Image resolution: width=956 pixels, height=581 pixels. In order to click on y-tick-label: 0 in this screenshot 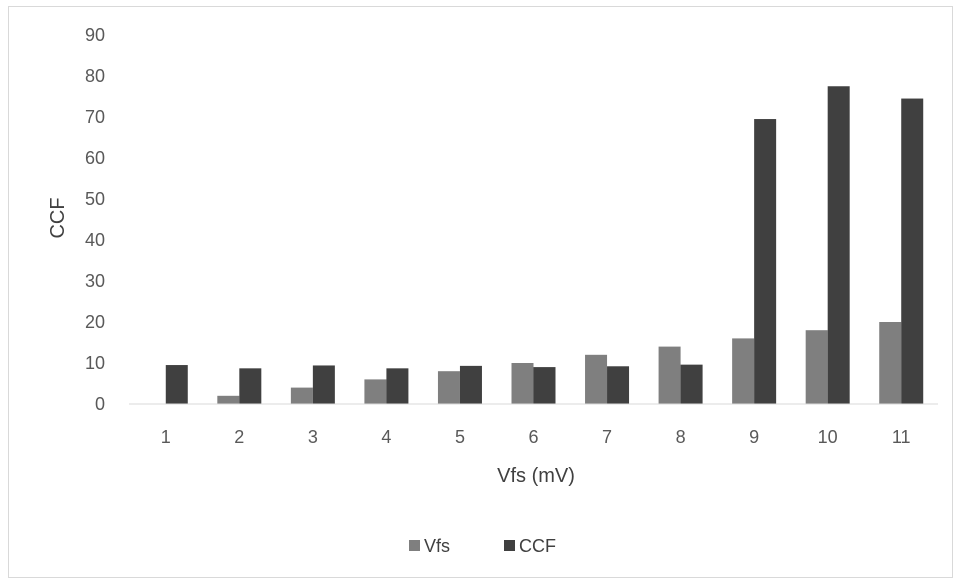, I will do `click(100, 404)`.